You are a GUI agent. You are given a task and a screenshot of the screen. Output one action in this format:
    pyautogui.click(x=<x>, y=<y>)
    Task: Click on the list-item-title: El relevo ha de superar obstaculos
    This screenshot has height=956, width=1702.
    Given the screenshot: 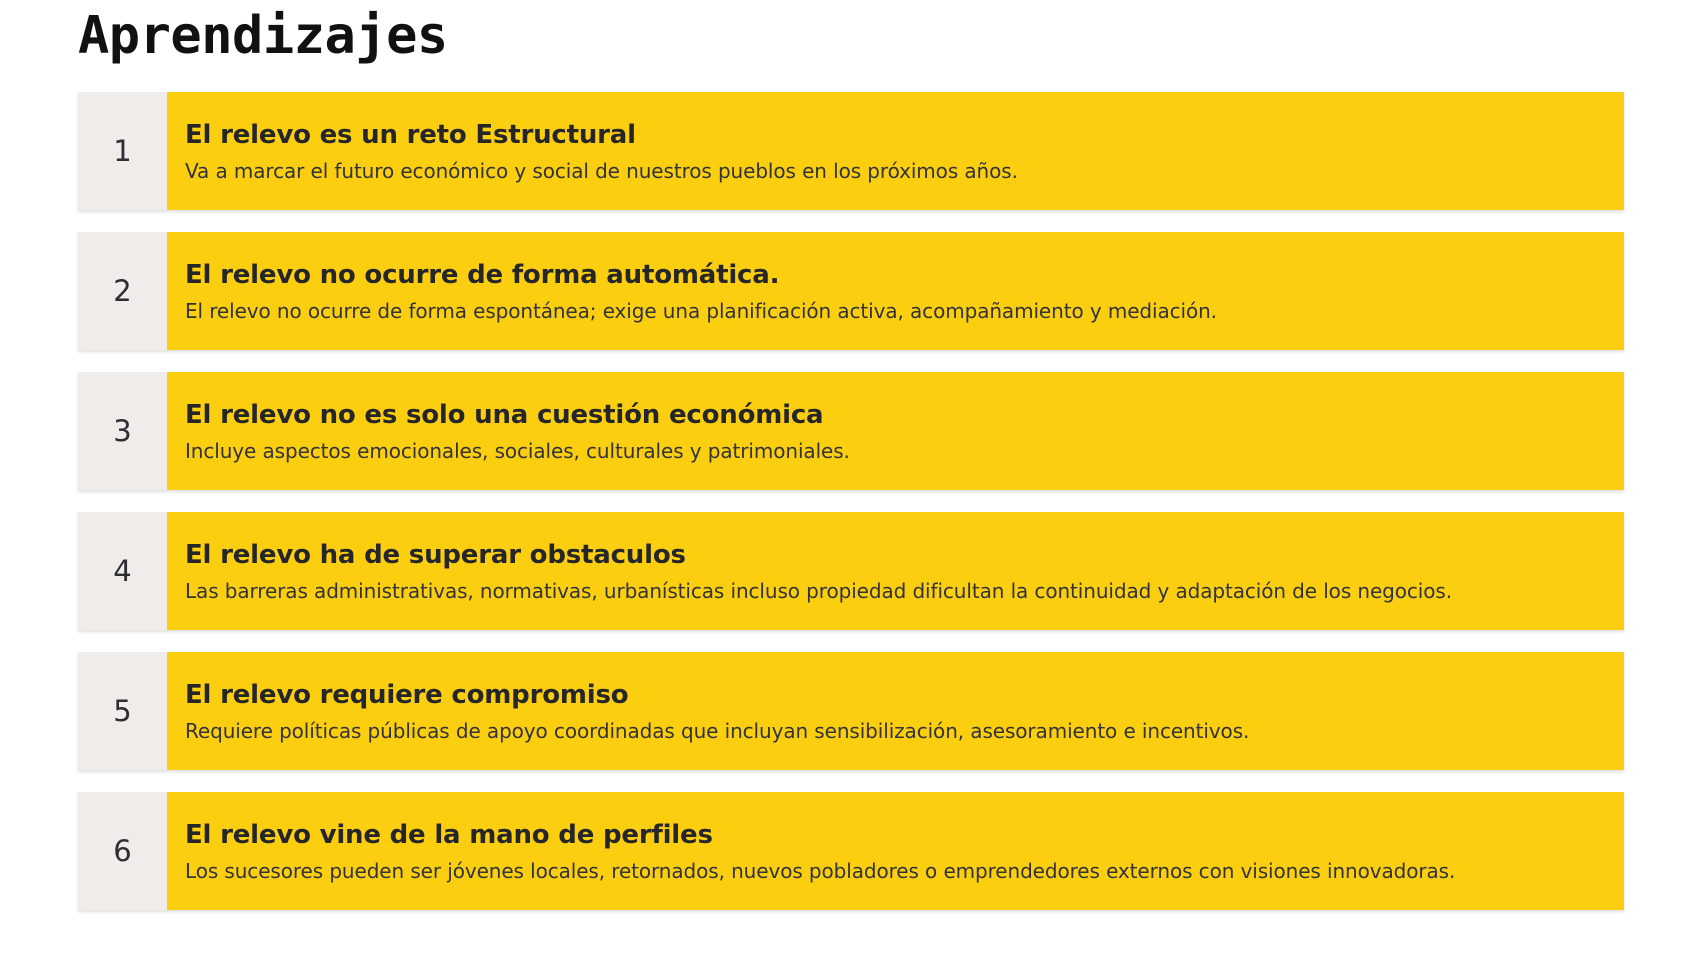 What is the action you would take?
    pyautogui.click(x=435, y=554)
    